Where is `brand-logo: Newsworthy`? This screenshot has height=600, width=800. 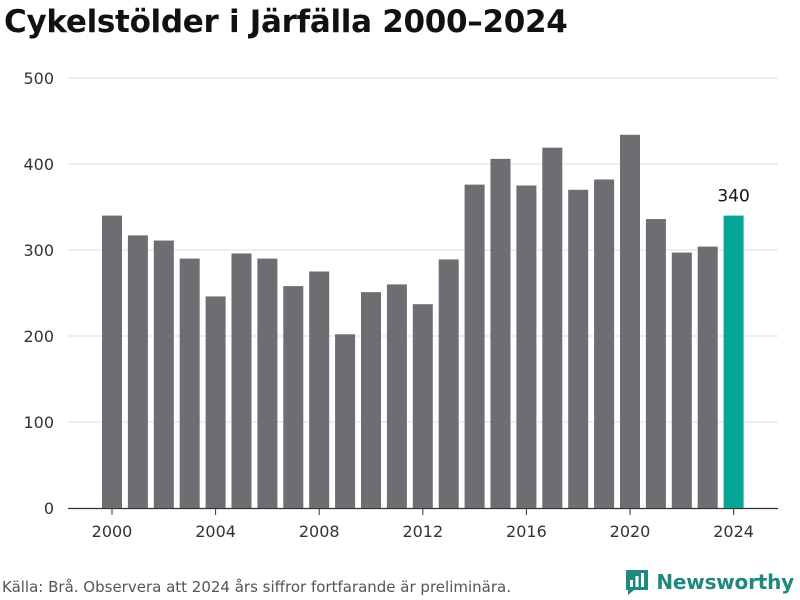 brand-logo: Newsworthy is located at coordinates (709, 582).